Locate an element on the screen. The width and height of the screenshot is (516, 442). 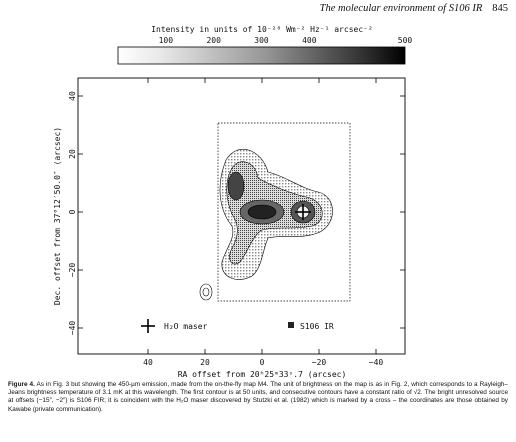
y-axis-label: Dec. offset from 37°12′50.0″ (arcsec) is located at coordinates (57, 216).